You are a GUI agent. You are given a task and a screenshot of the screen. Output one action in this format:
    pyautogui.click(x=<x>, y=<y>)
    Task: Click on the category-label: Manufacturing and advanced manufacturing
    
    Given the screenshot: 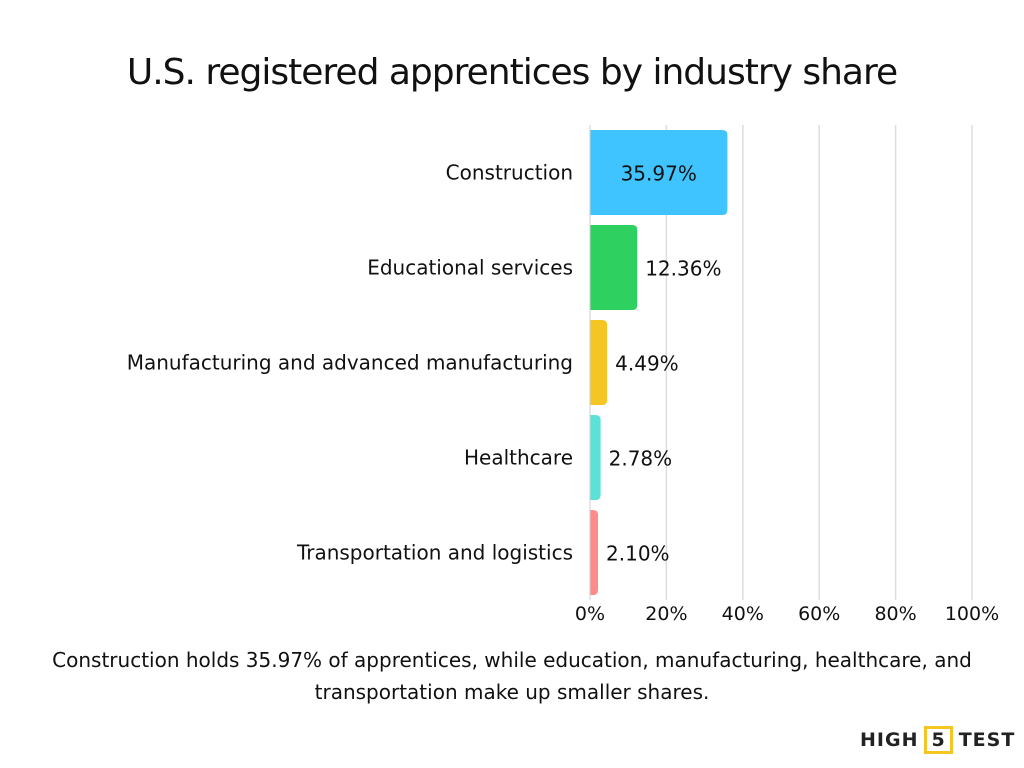 What is the action you would take?
    pyautogui.click(x=350, y=363)
    